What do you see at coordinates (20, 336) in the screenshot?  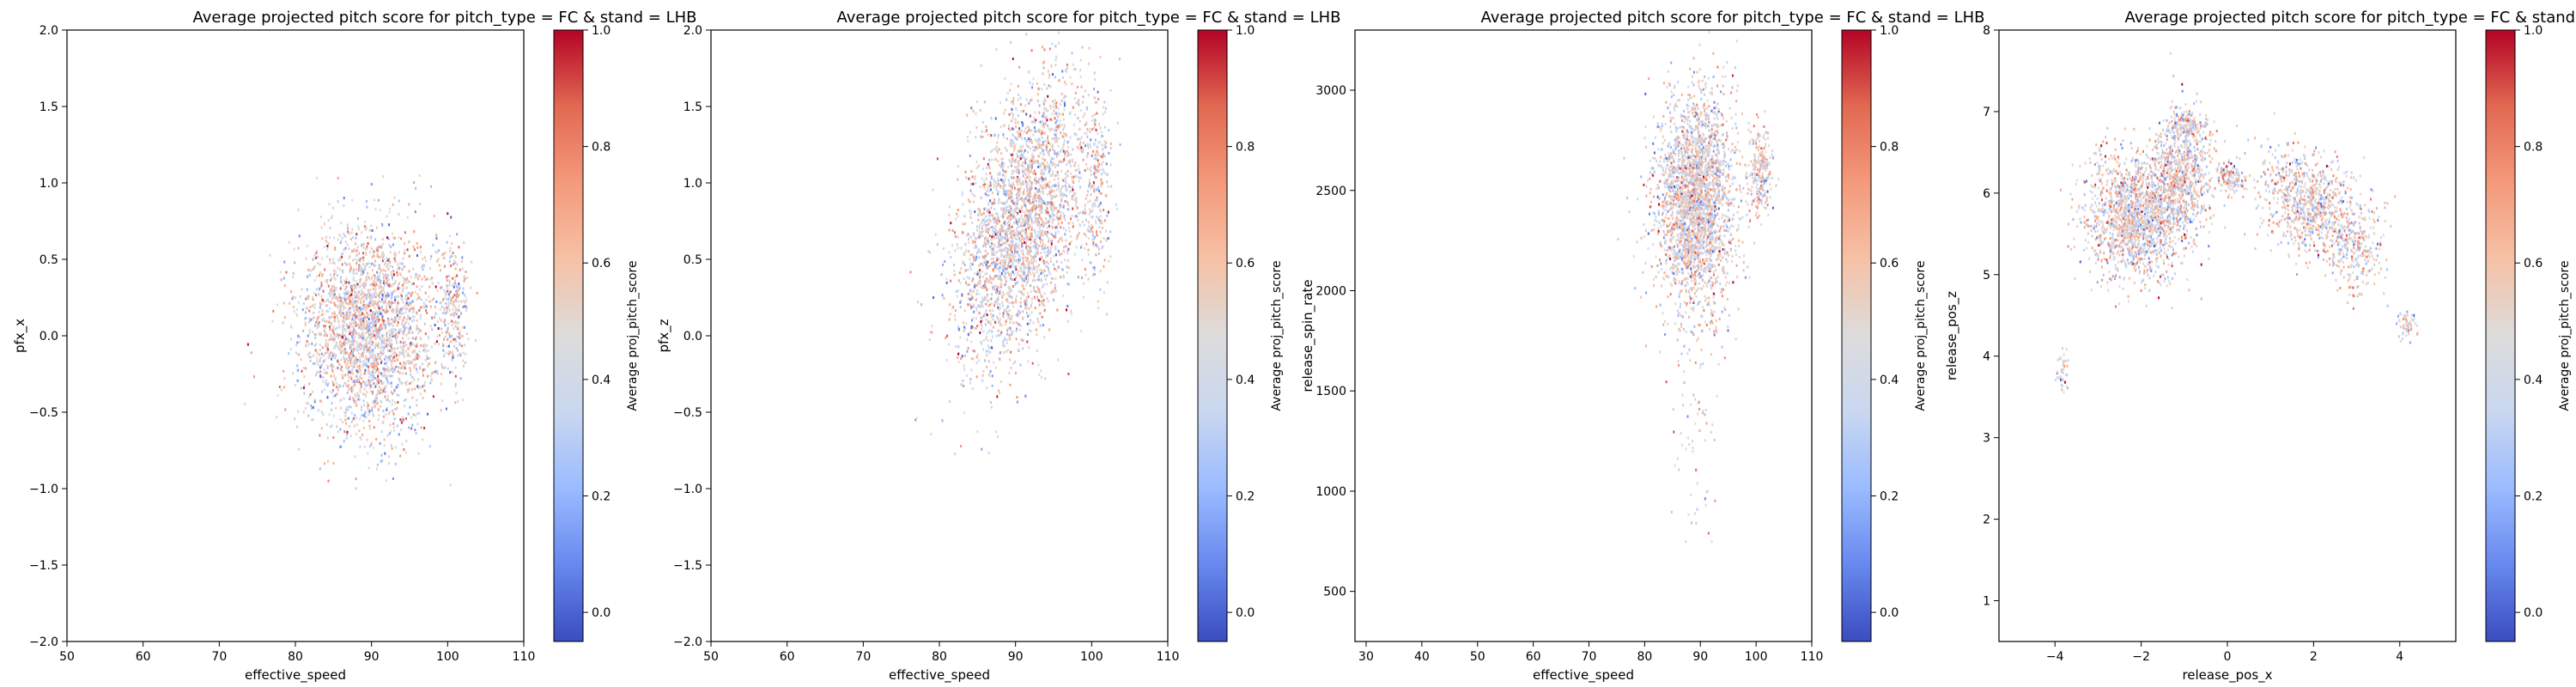 I see `y-axis-label: pfx_x` at bounding box center [20, 336].